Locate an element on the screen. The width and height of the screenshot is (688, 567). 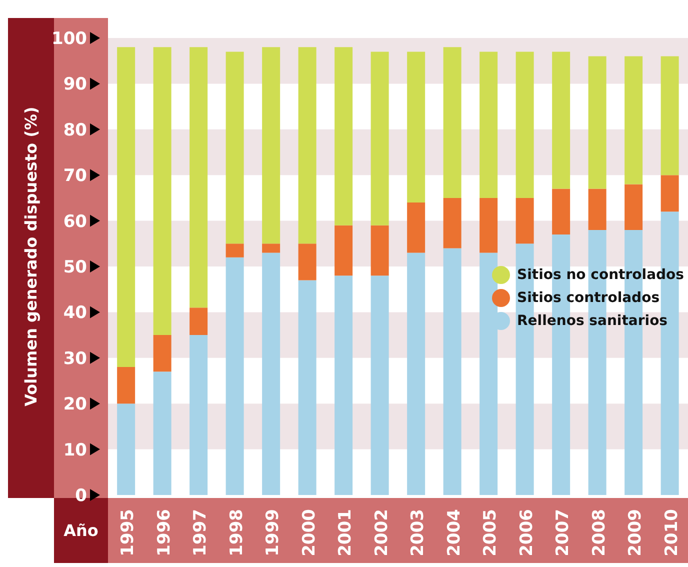
x-tick-label: 2010 is located at coordinates (672, 532).